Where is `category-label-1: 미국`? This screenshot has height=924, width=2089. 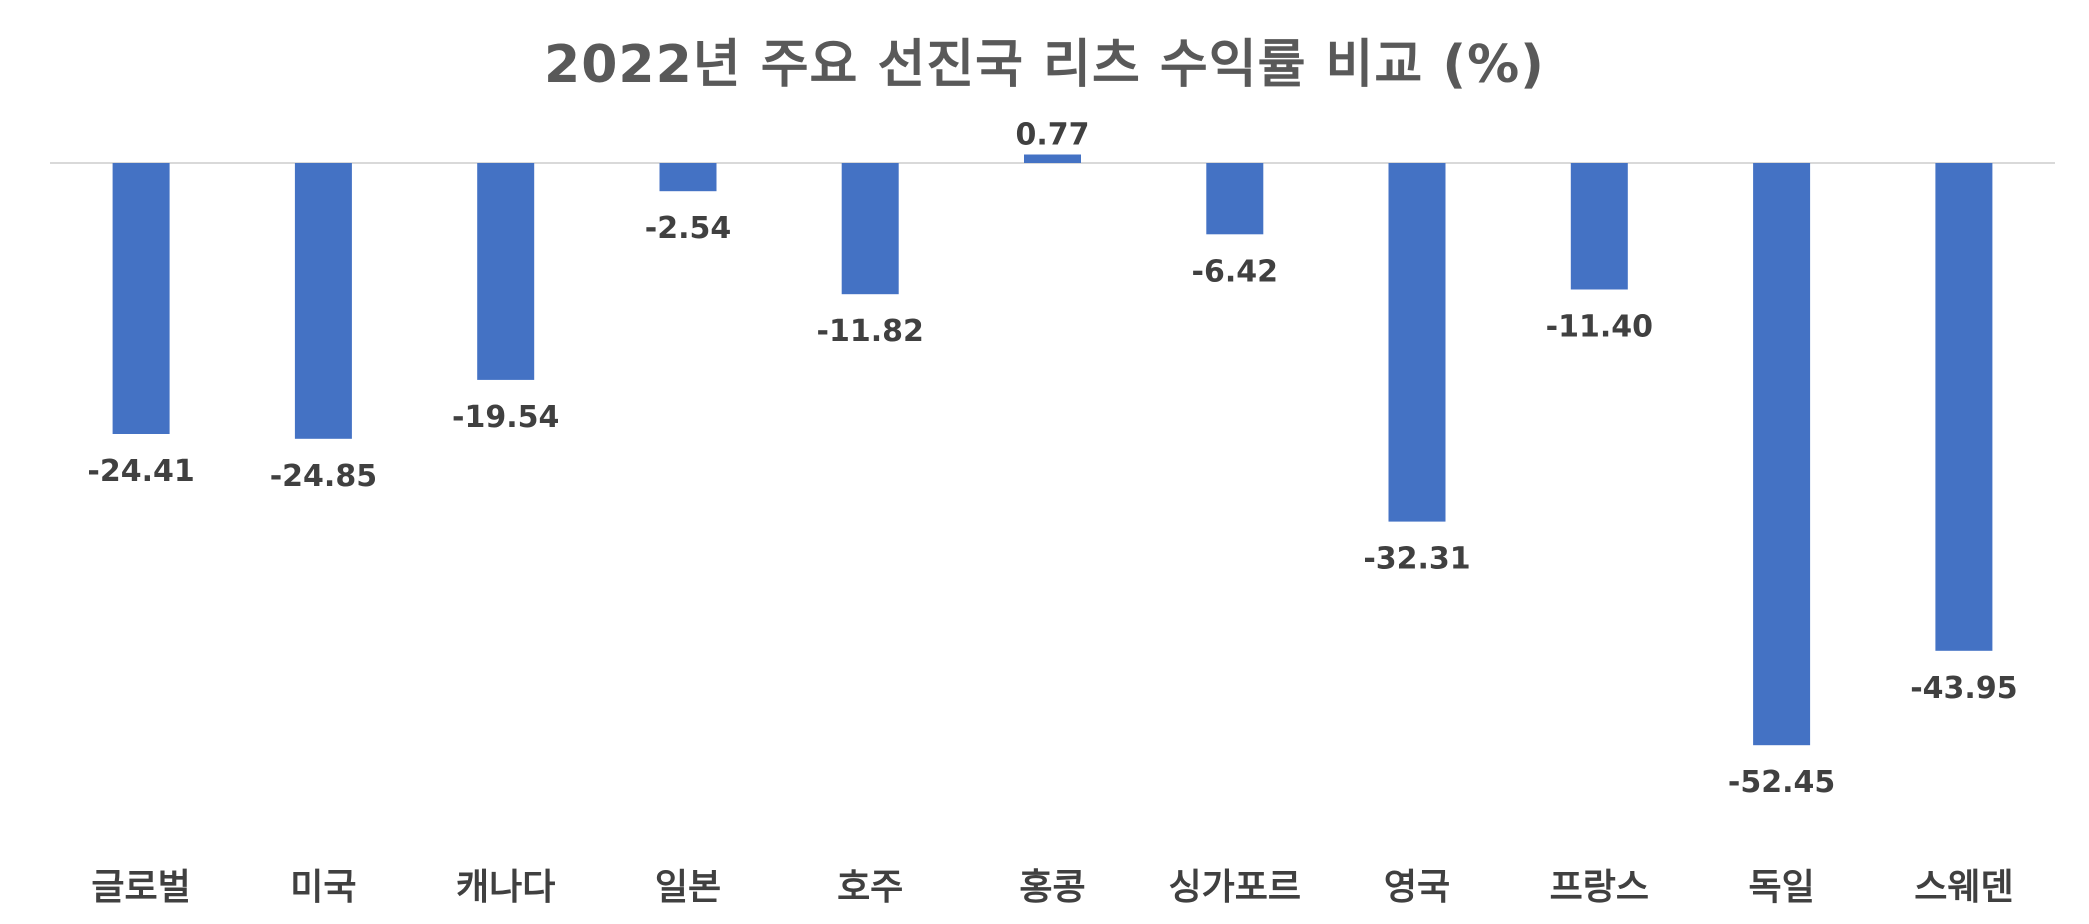
category-label-1: 미국 is located at coordinates (323, 887).